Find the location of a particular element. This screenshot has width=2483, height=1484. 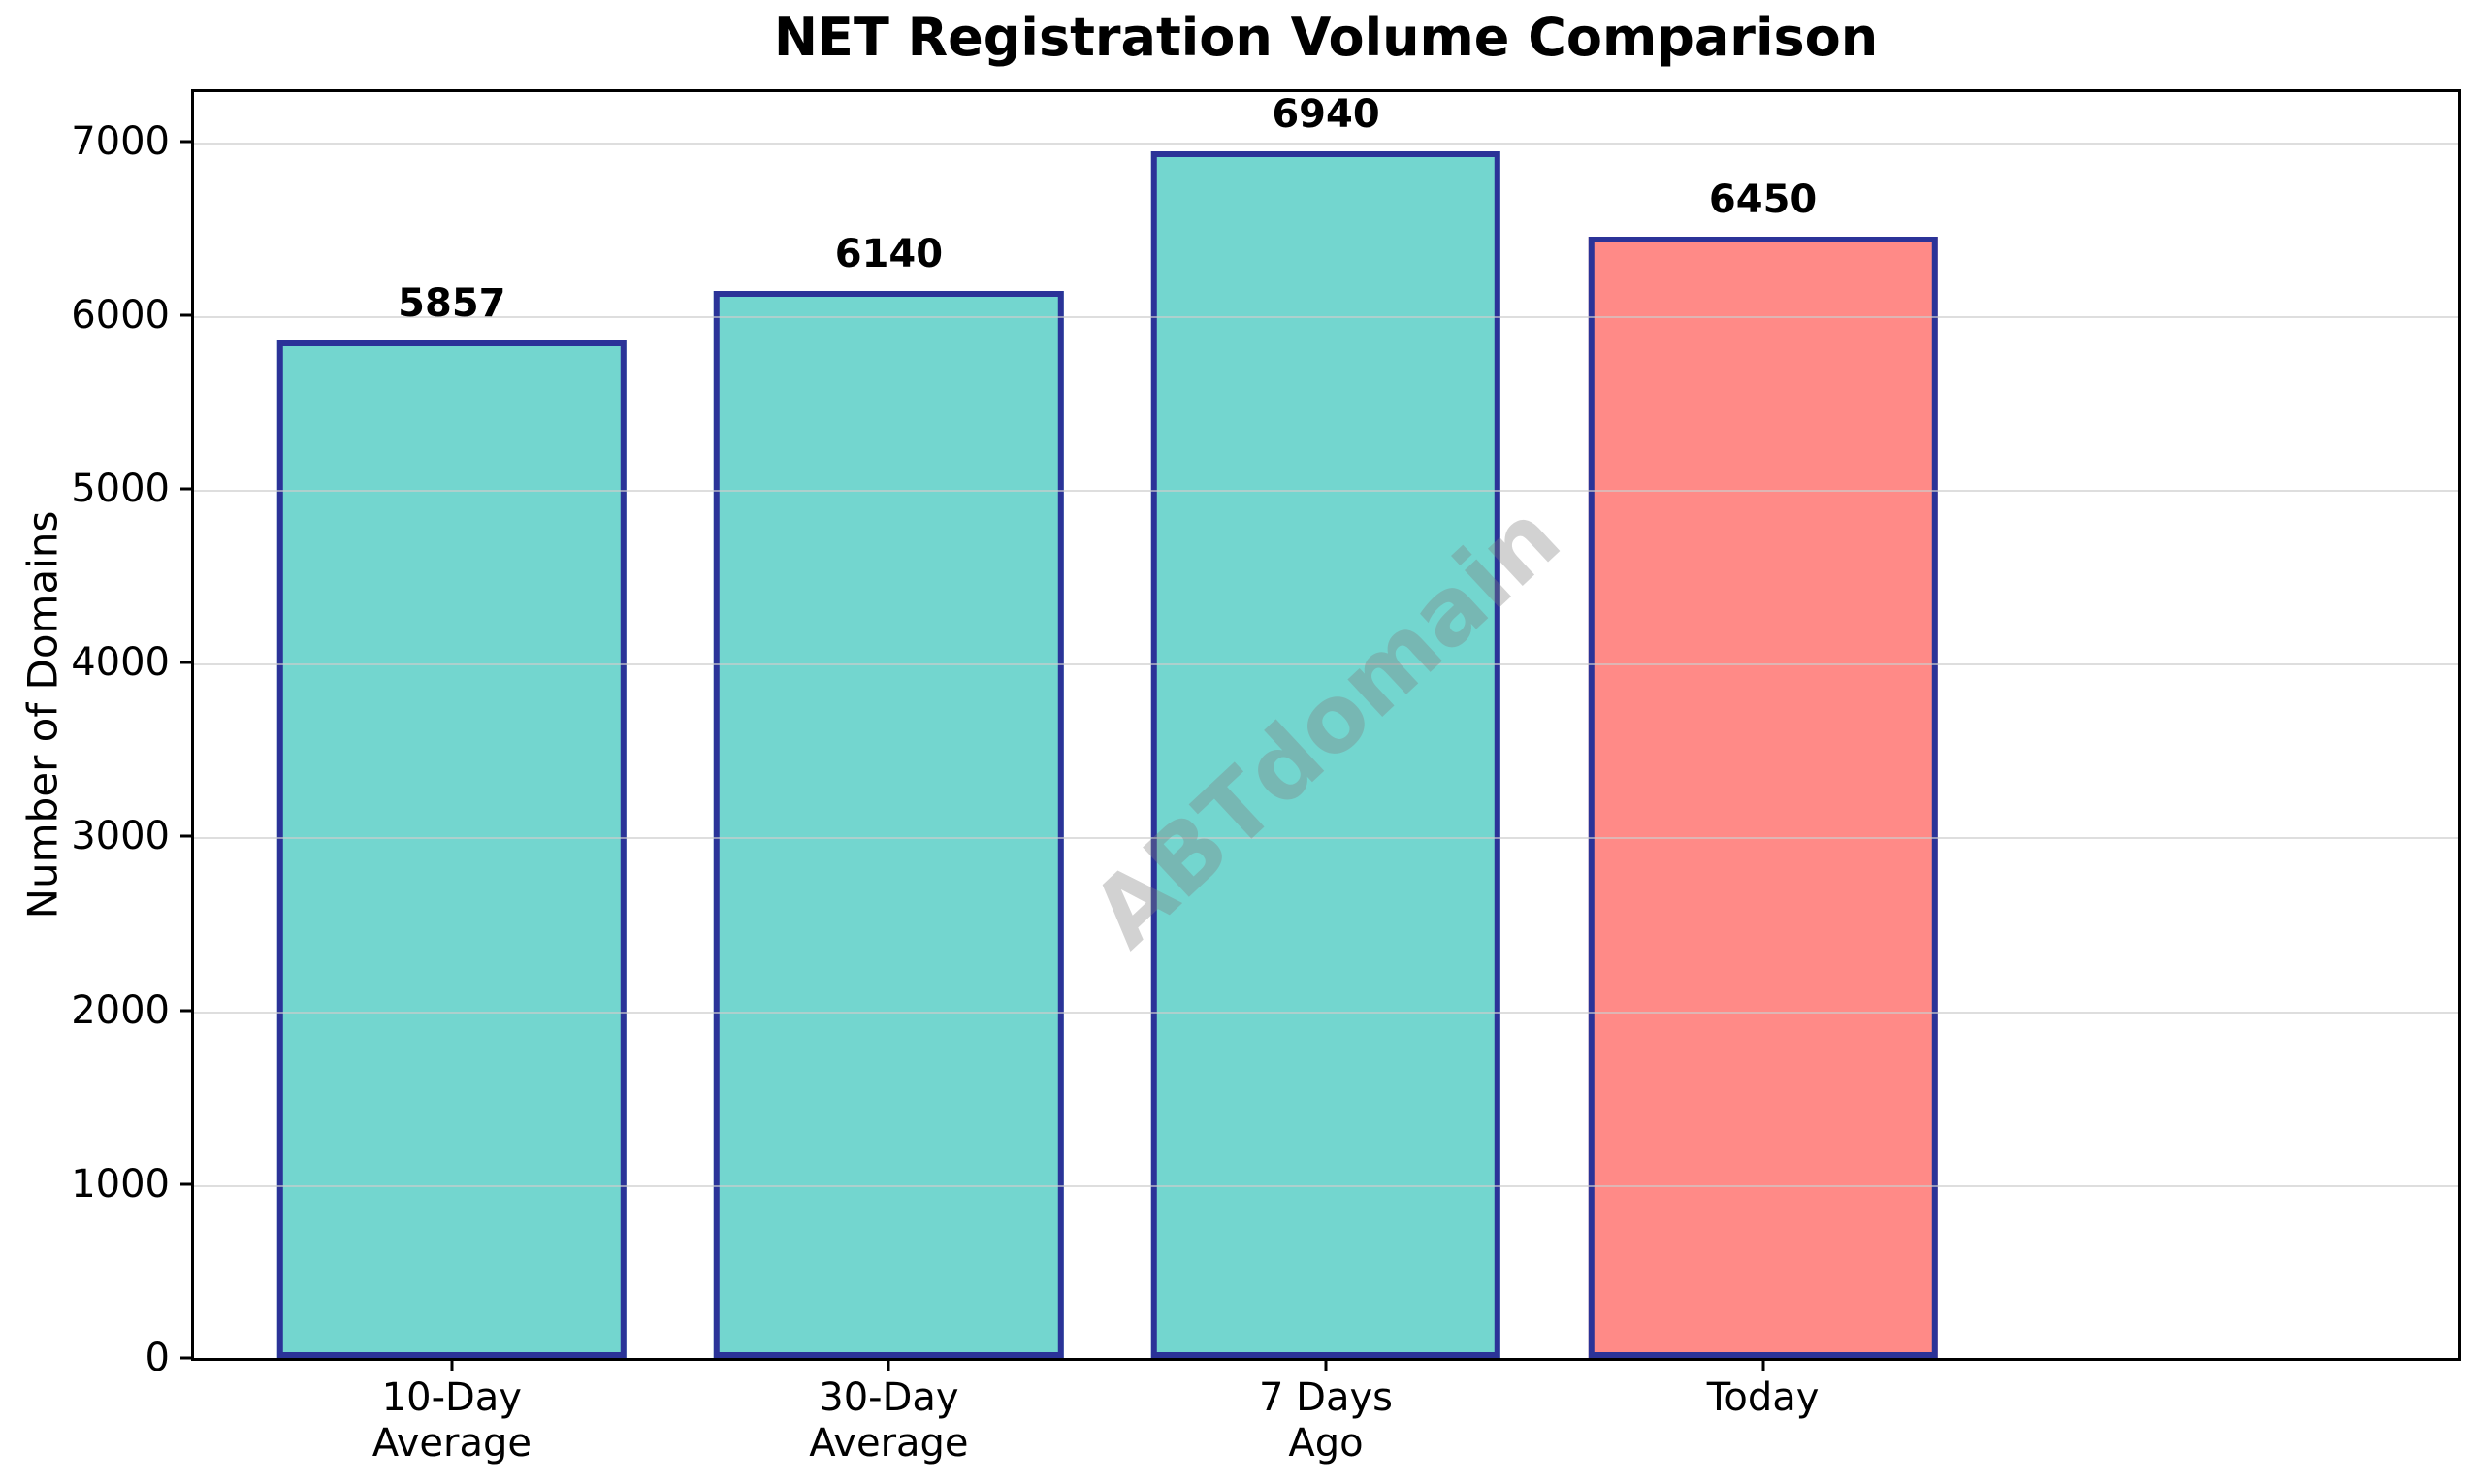

y-tick-label-6000: 6000 is located at coordinates (121, 315).